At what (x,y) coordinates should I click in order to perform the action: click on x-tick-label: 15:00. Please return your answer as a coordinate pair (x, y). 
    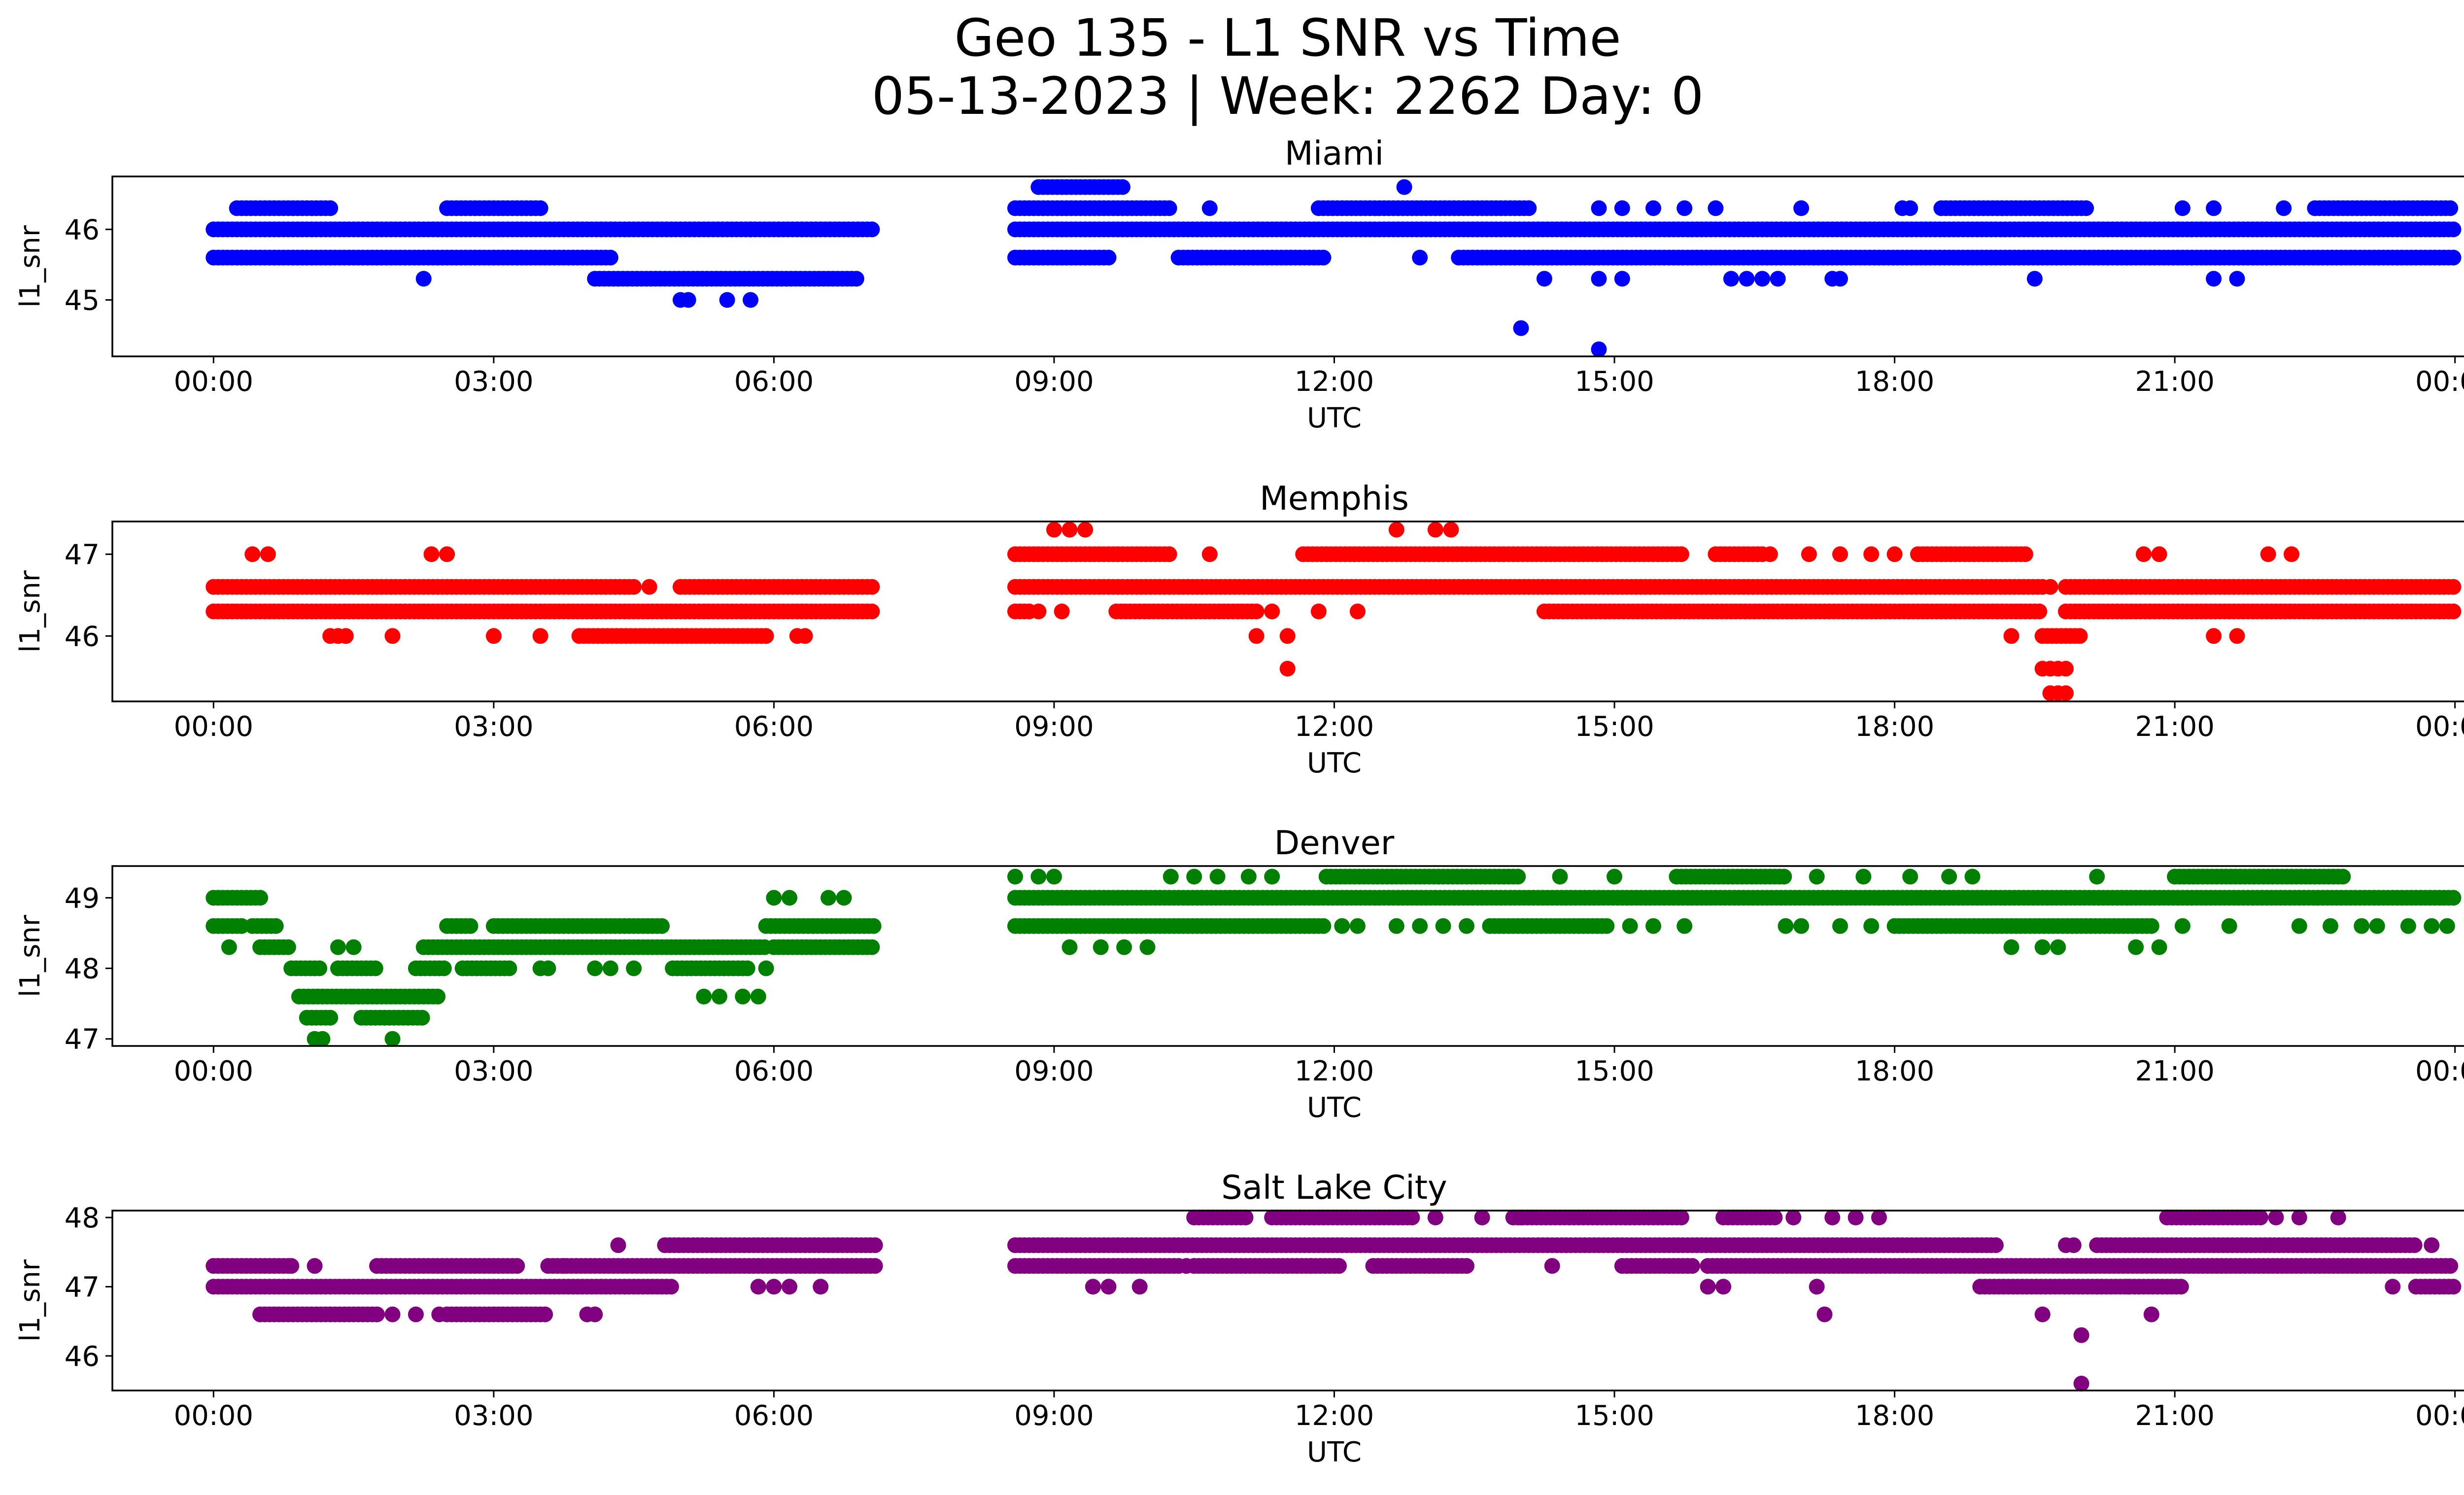
    Looking at the image, I should click on (1614, 382).